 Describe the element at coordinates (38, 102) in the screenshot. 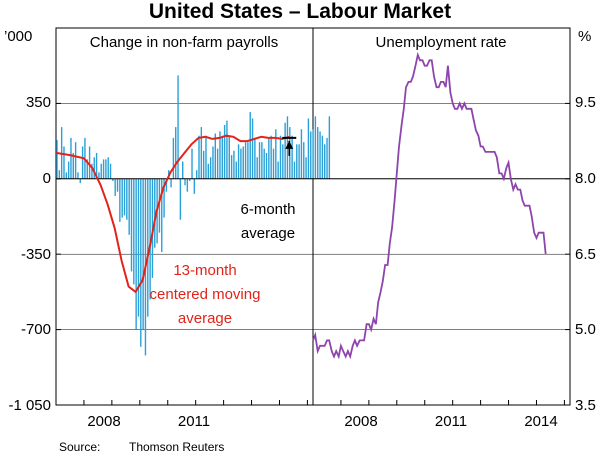

I see `left-y-tick-label: 350` at that location.